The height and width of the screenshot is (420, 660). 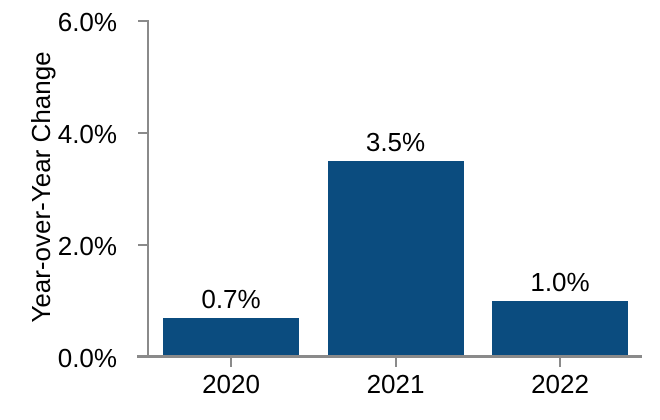 I want to click on y-tick-label: 4.0%, so click(x=87, y=134).